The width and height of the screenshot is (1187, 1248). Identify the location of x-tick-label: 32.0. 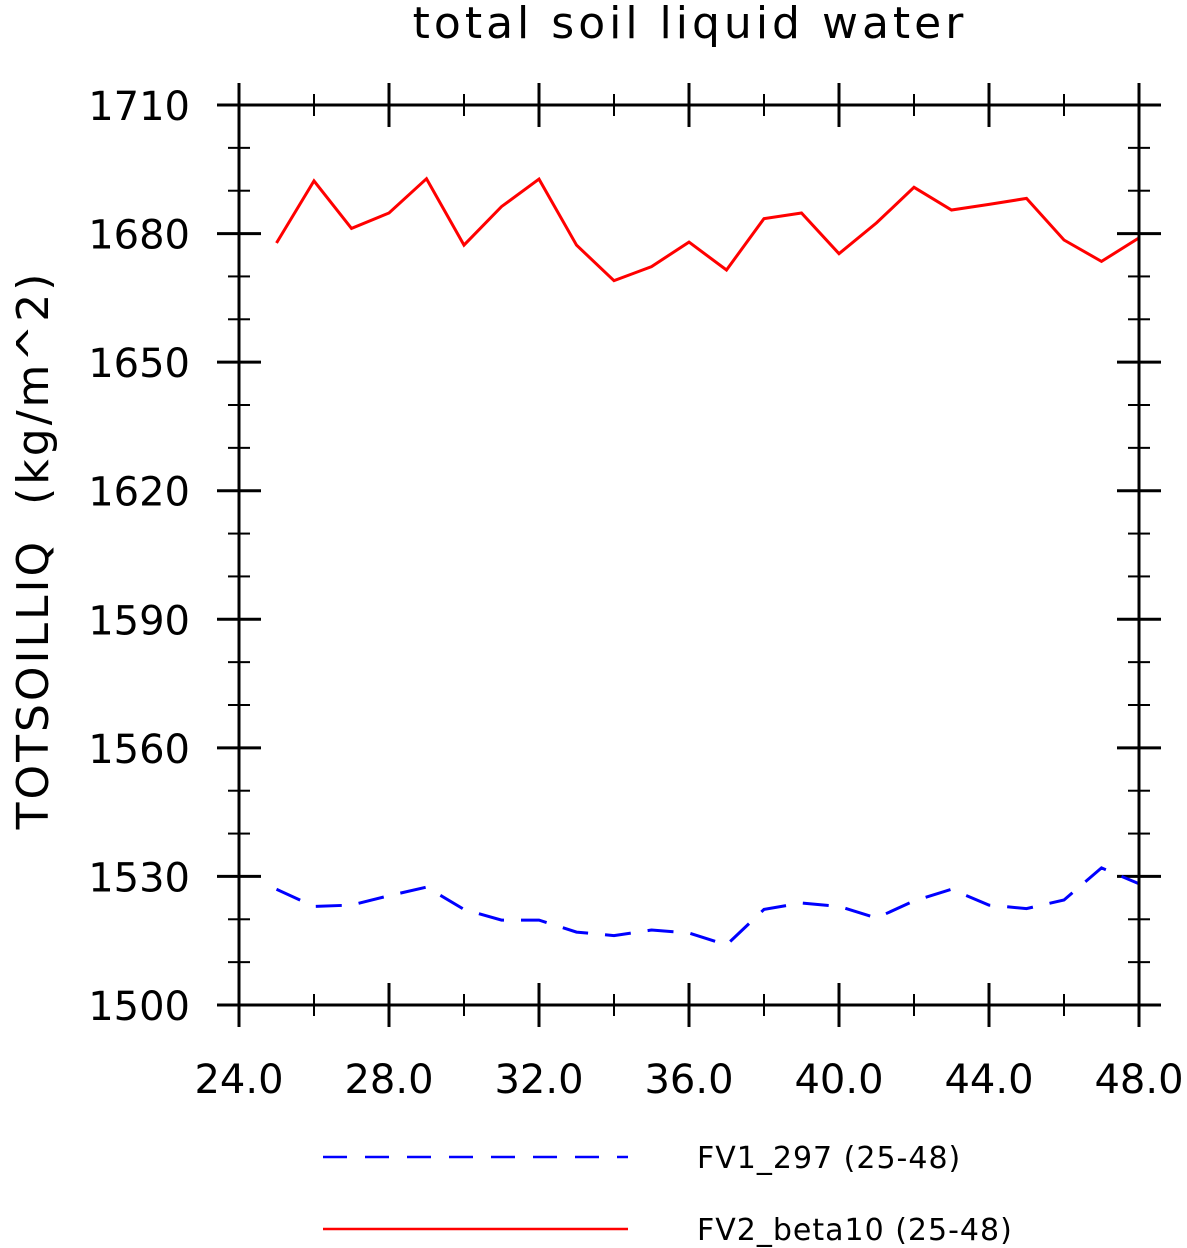
(538, 1080).